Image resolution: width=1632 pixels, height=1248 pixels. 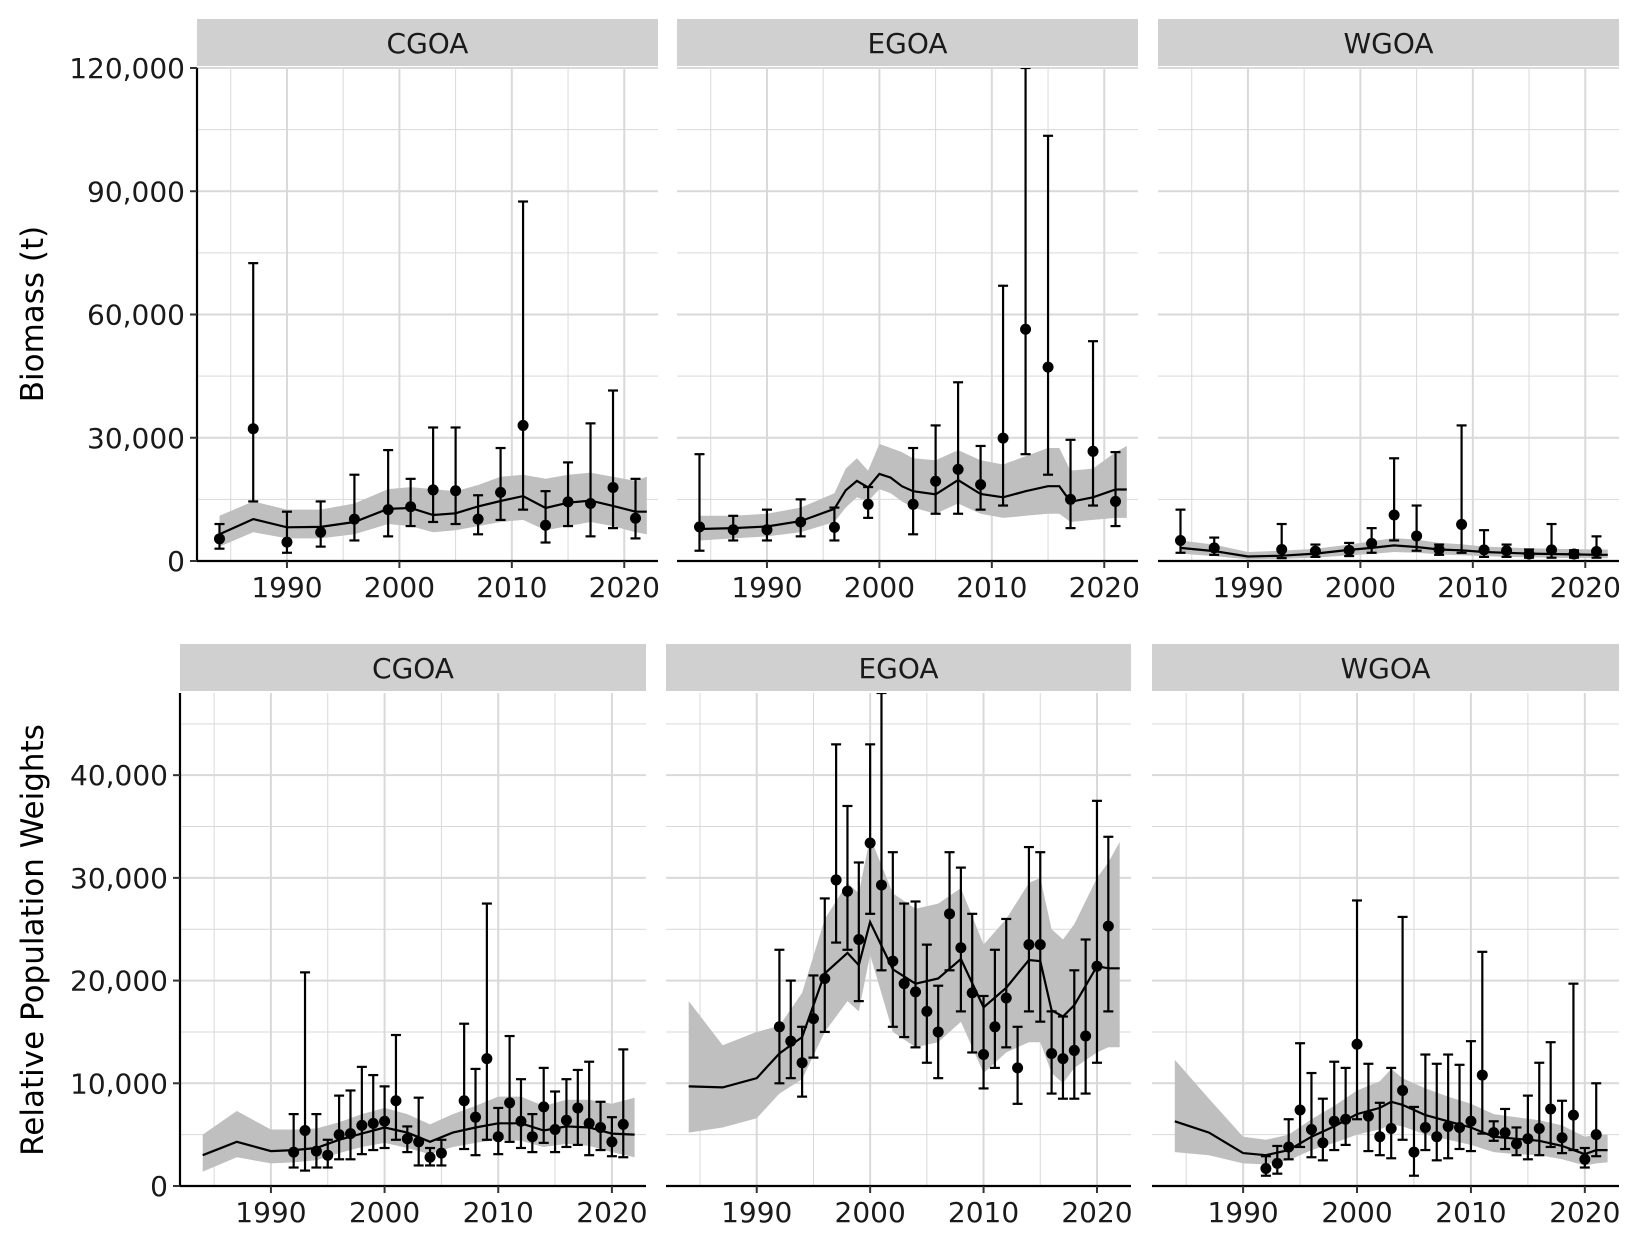 I want to click on y-tick-label: 40,000, so click(x=119, y=775).